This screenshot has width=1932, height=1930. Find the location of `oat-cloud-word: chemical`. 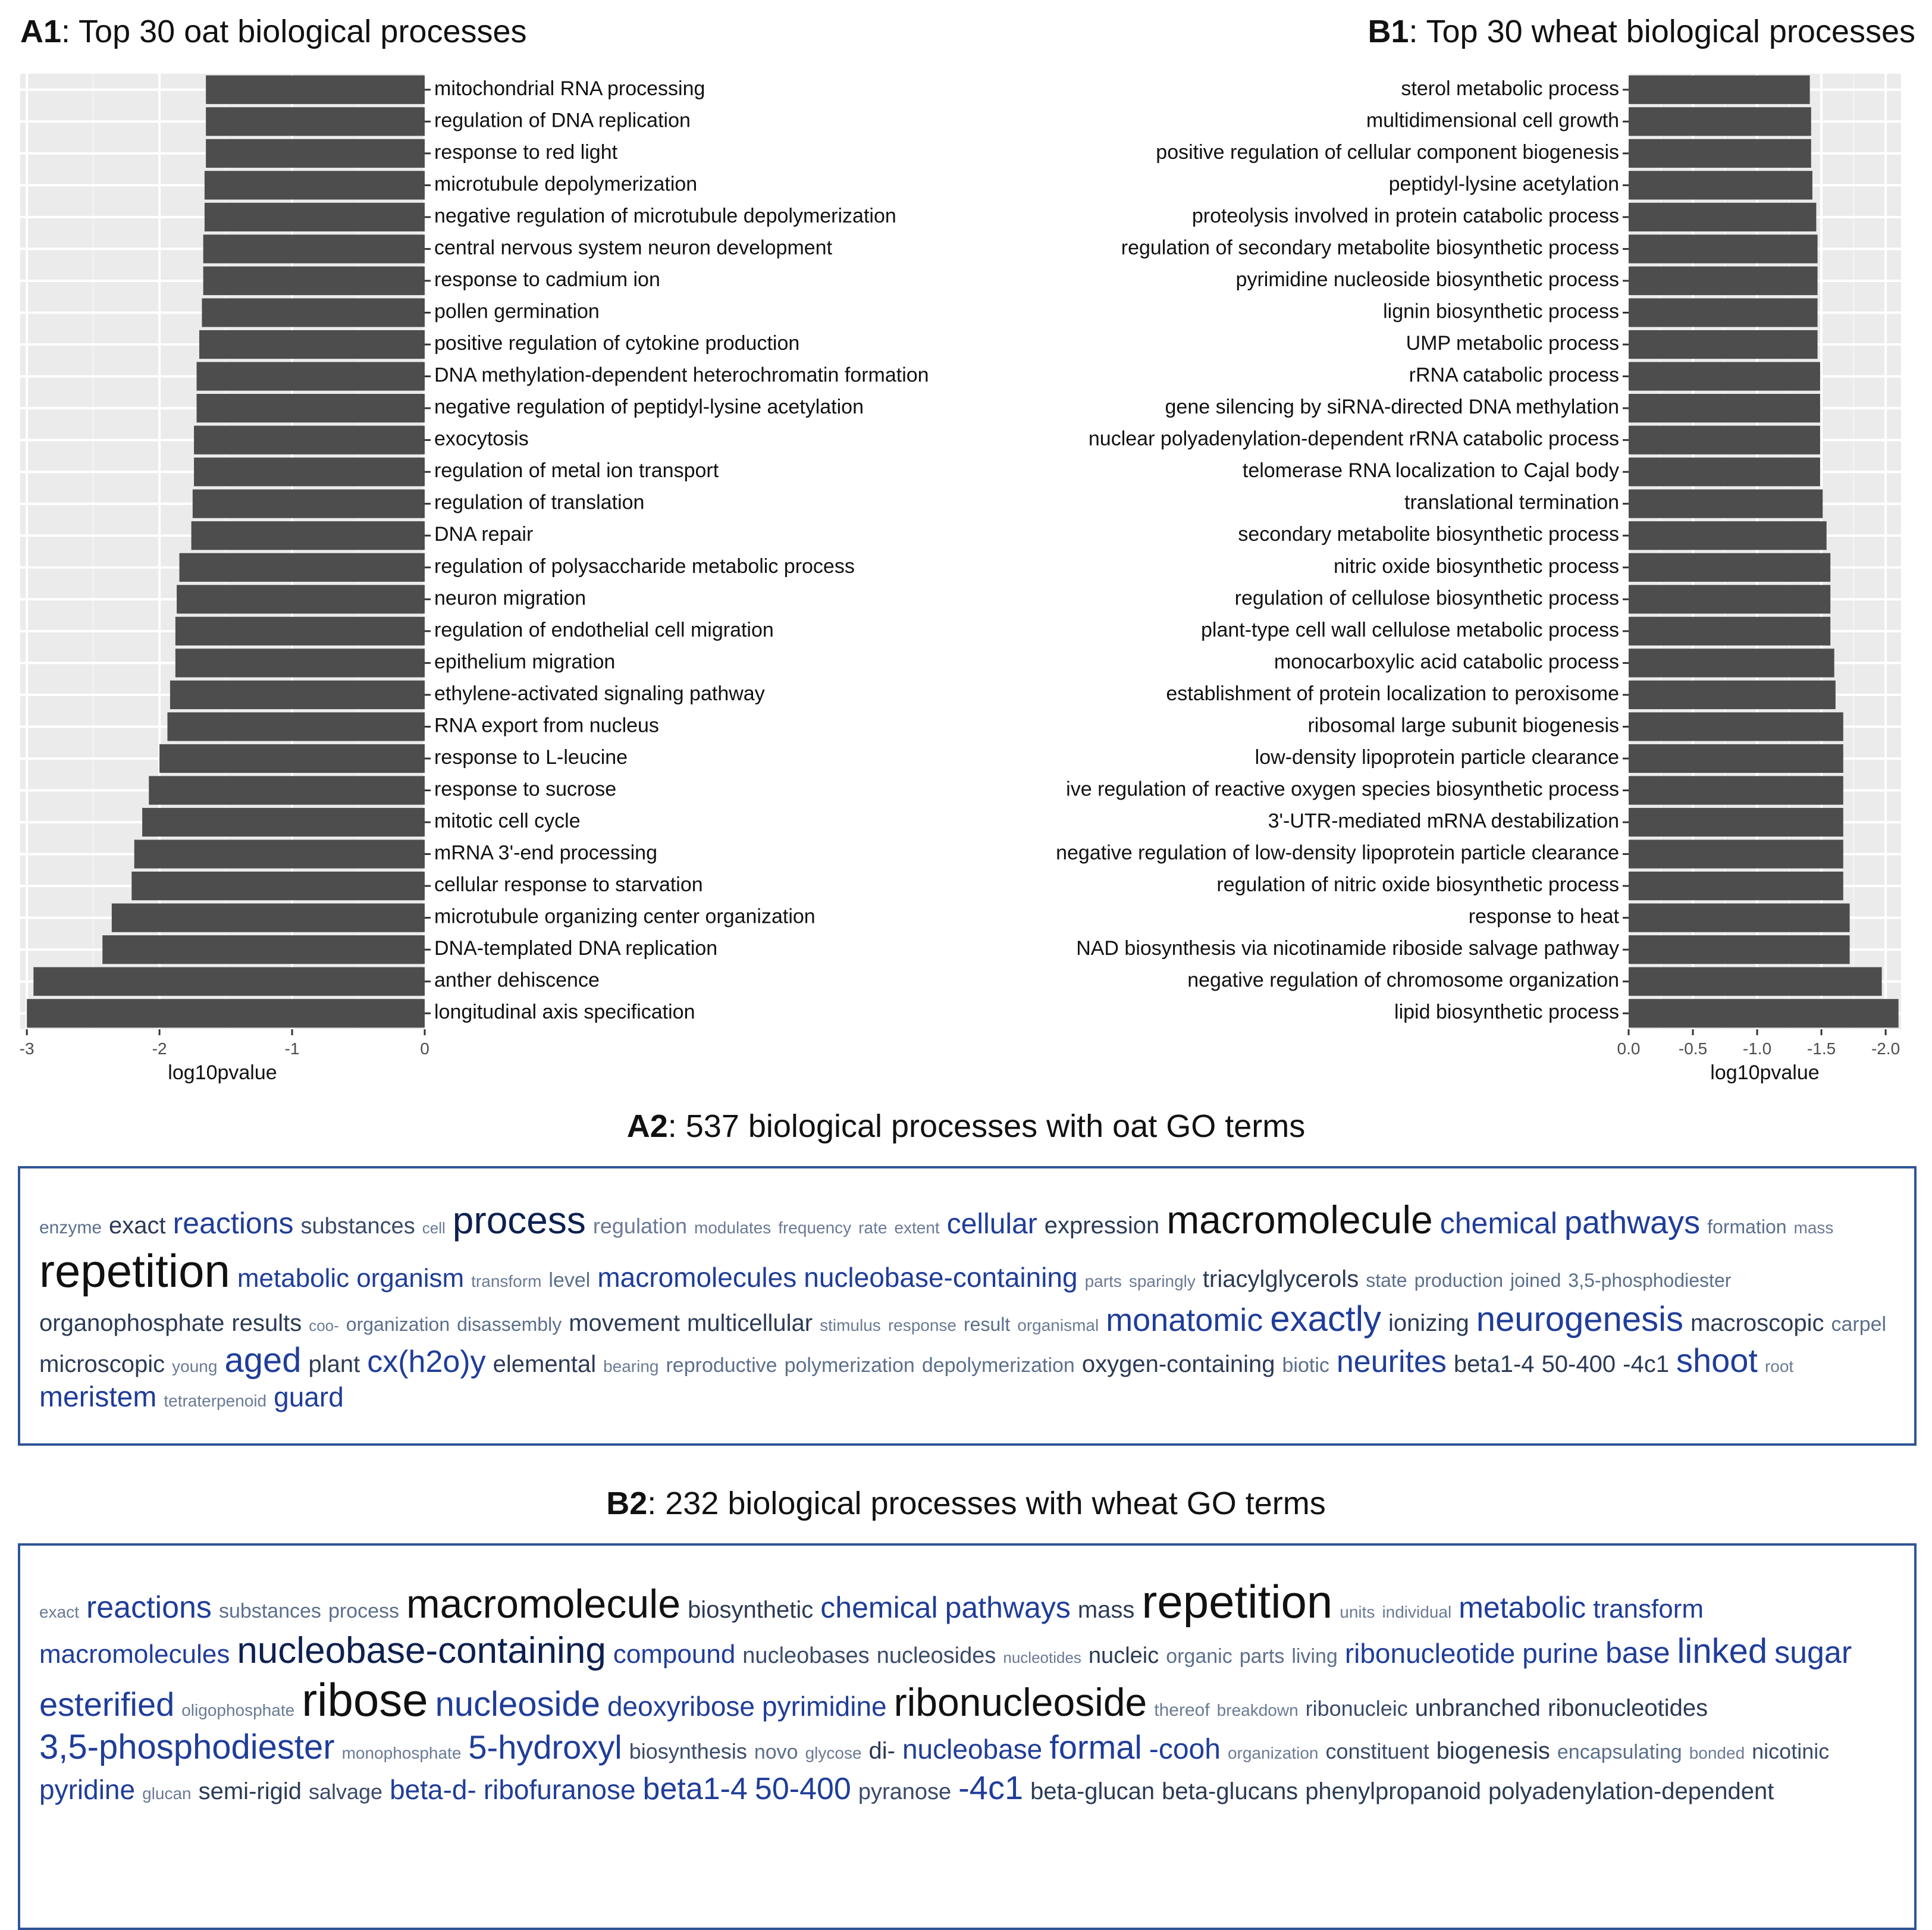

oat-cloud-word: chemical is located at coordinates (1498, 1223).